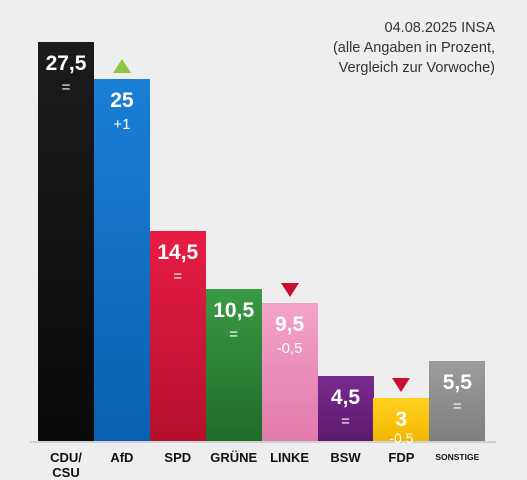 This screenshot has height=480, width=527. I want to click on bar-value-label: 9,5, so click(289, 325).